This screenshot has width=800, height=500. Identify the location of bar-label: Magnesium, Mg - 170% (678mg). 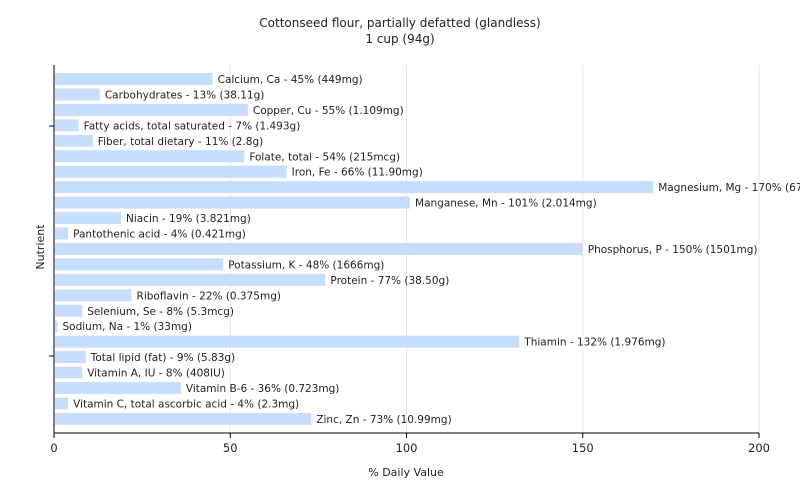
(729, 188).